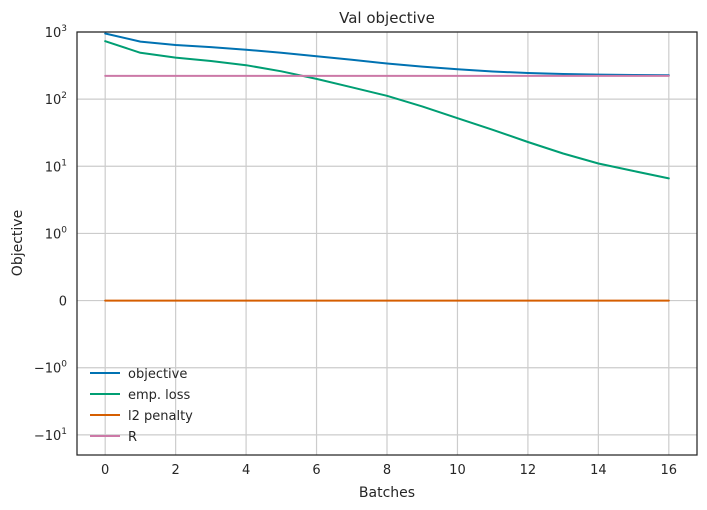  What do you see at coordinates (105, 470) in the screenshot?
I see `x-tick-label: 0` at bounding box center [105, 470].